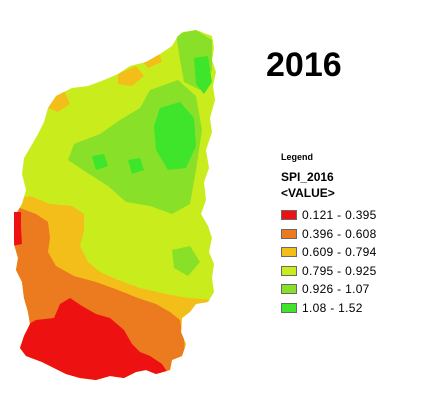 This screenshot has height=414, width=428. Describe the element at coordinates (308, 193) in the screenshot. I see `legend-field-name: <VALUE>` at that location.